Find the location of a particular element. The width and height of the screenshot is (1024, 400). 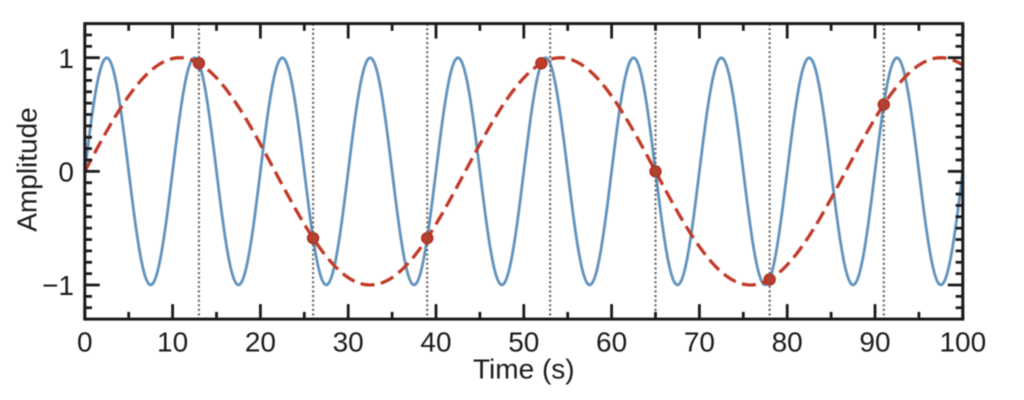

svg-text: 30 is located at coordinates (348, 342).